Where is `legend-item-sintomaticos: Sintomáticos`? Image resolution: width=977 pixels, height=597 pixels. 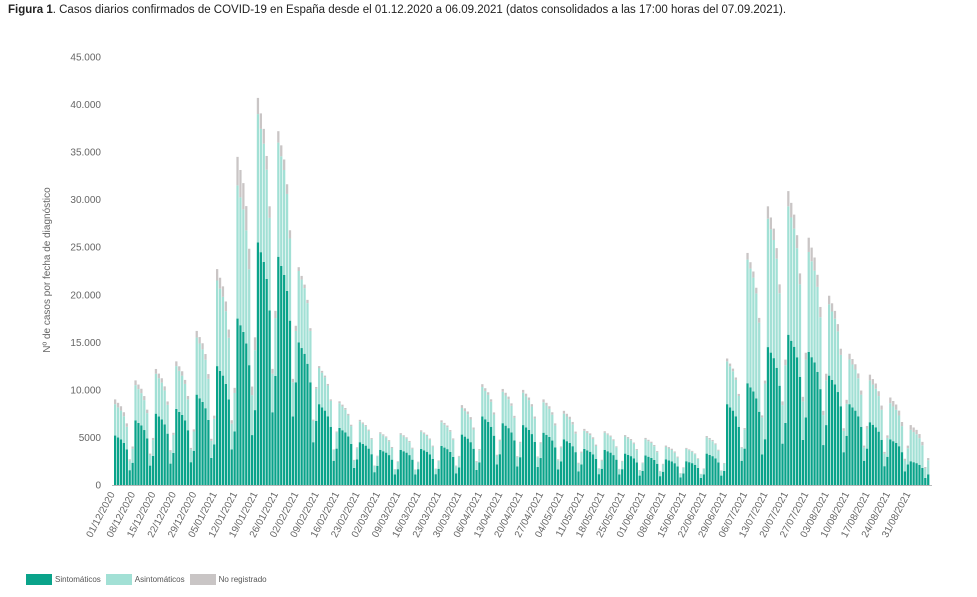
legend-item-sintomaticos: Sintomáticos is located at coordinates (63, 579).